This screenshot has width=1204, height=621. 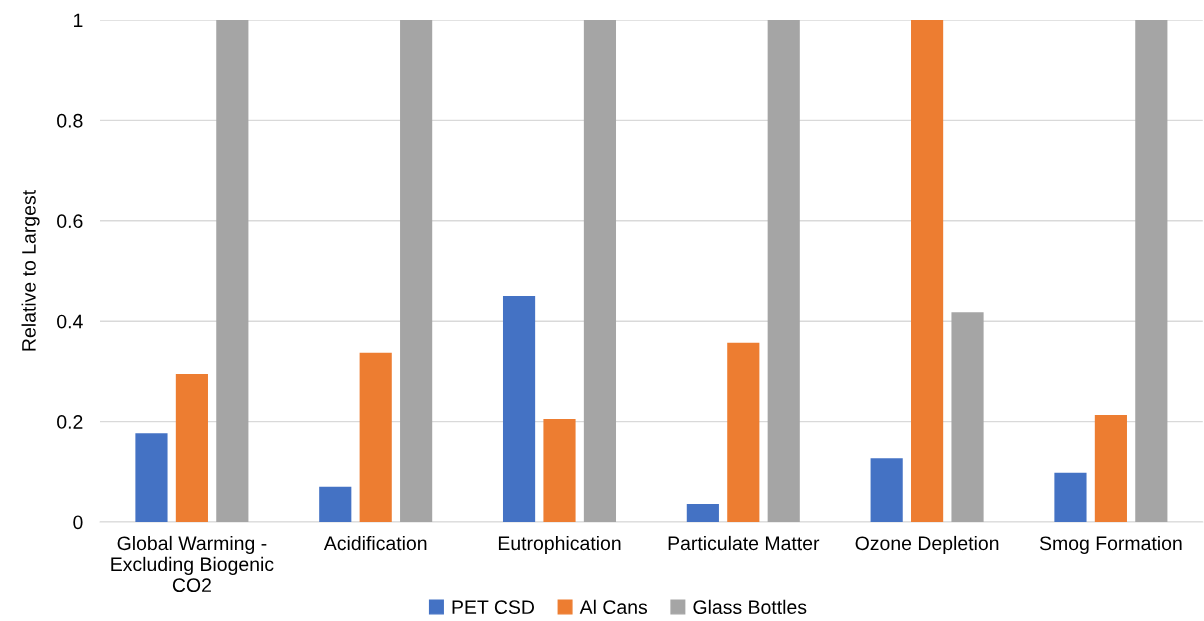 I want to click on y-axis-title: Relative to Largest, so click(x=30, y=270).